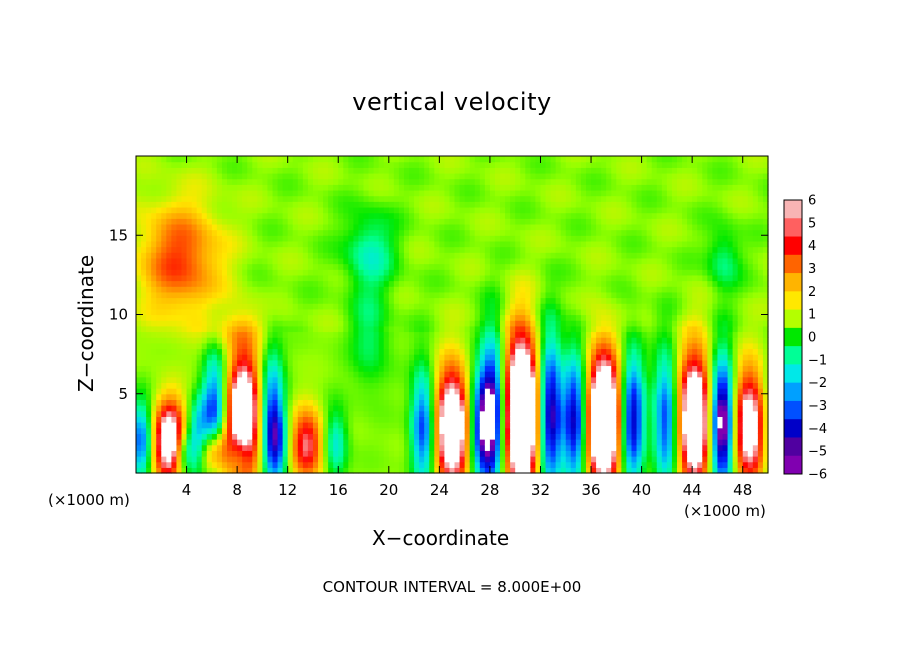 This screenshot has width=904, height=654. What do you see at coordinates (118, 235) in the screenshot?
I see `y-tick-label: 15` at bounding box center [118, 235].